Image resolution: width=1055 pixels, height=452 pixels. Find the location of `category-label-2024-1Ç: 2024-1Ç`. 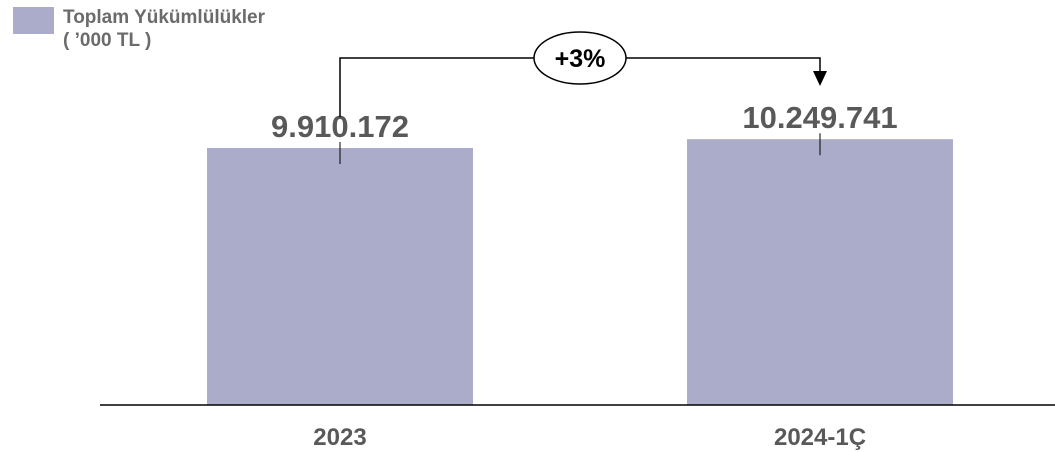

category-label-2024-1Ç: 2024-1Ç is located at coordinates (820, 437).